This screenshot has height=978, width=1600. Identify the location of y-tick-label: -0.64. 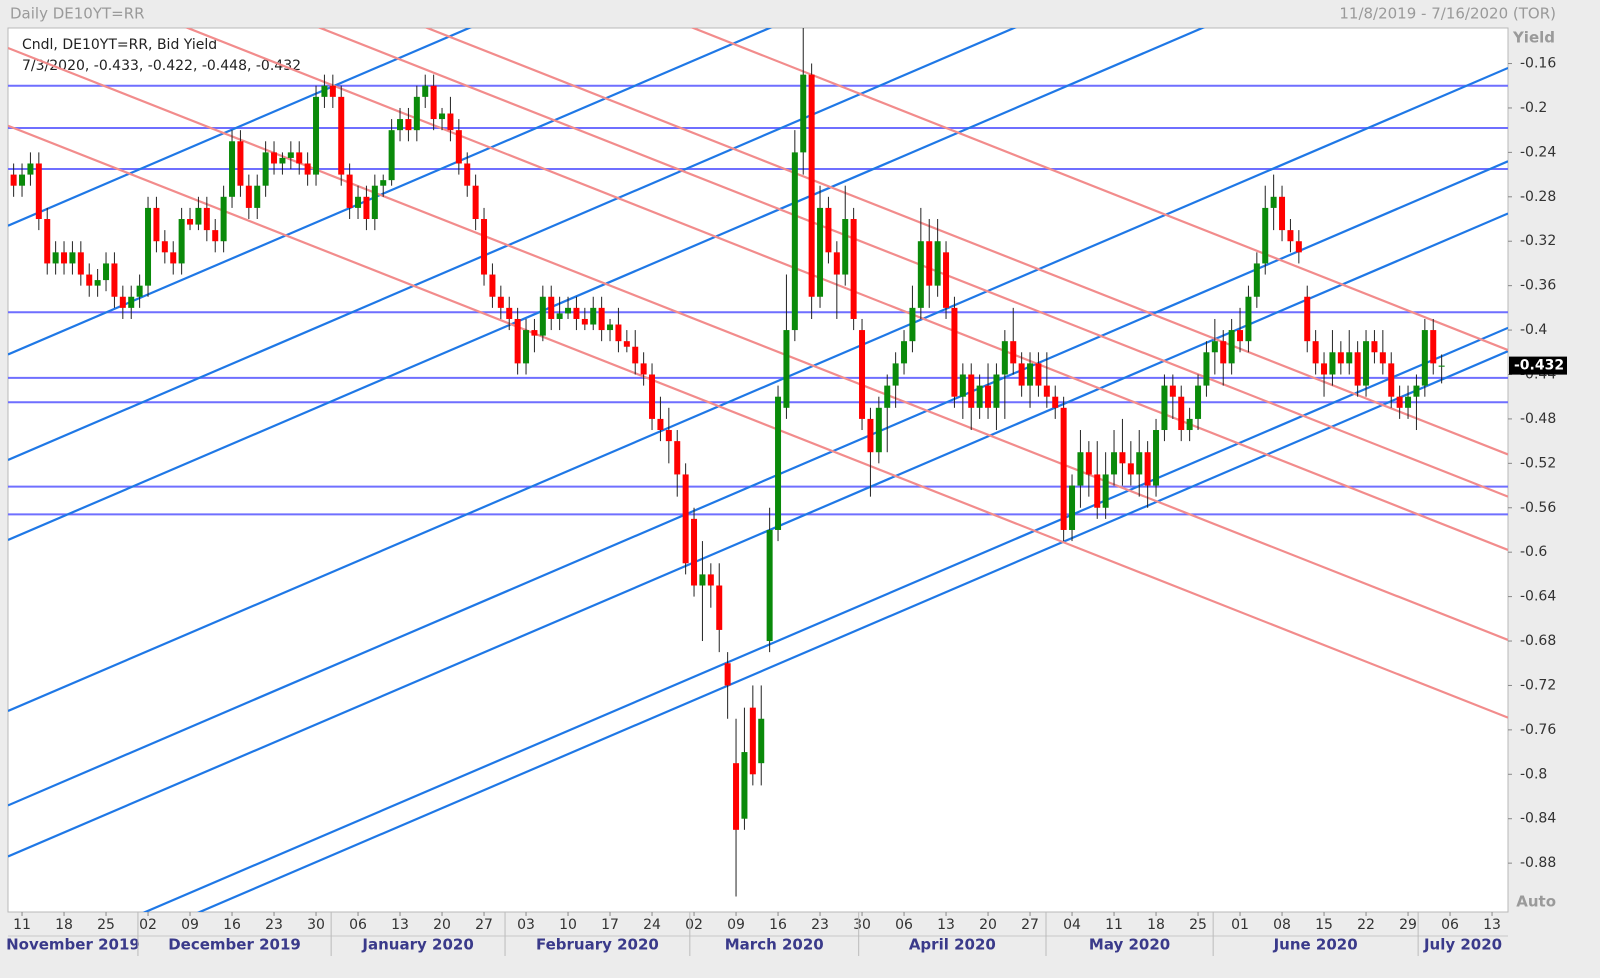
(1538, 597).